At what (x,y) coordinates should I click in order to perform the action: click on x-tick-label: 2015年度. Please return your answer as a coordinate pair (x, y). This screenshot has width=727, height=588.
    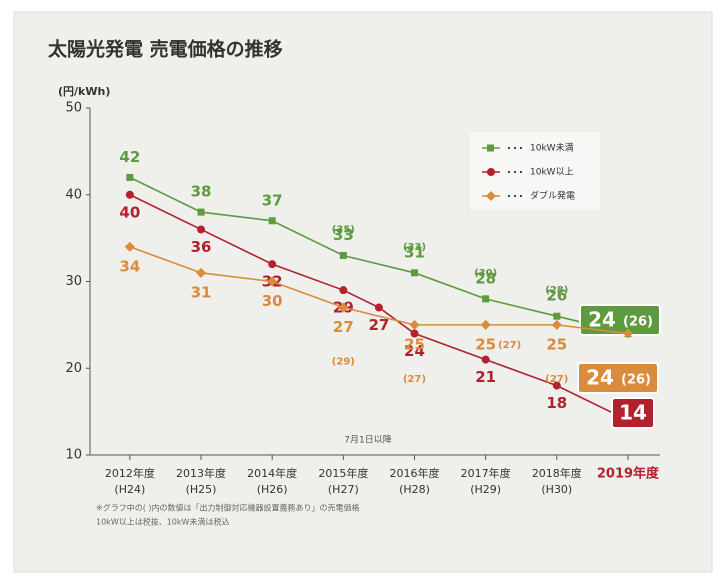
    Looking at the image, I should click on (343, 473).